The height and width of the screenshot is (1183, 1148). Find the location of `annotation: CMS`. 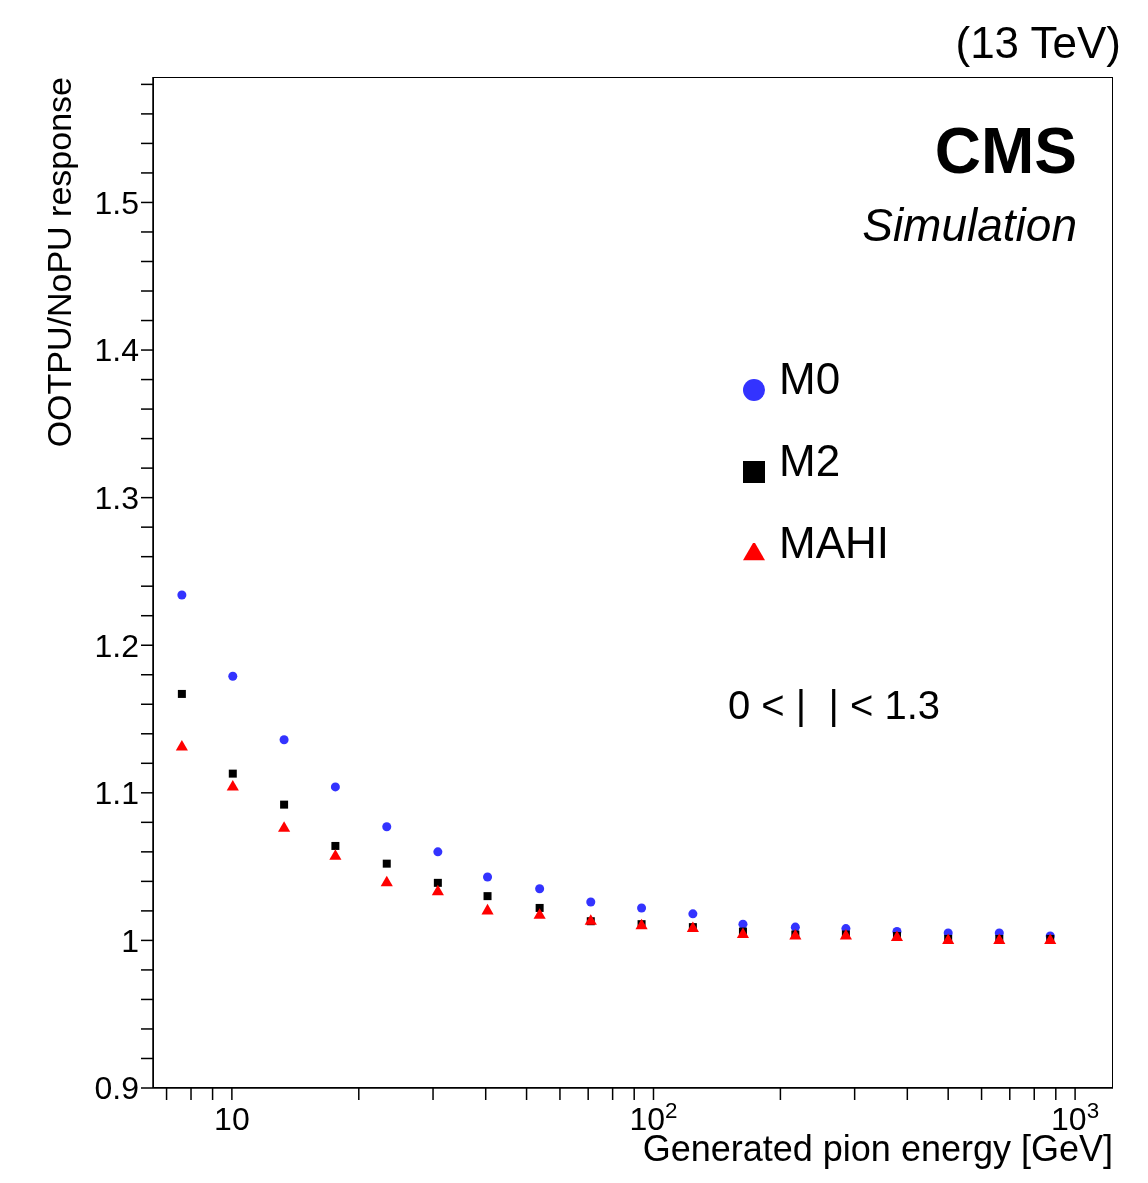

annotation: CMS is located at coordinates (1005, 151).